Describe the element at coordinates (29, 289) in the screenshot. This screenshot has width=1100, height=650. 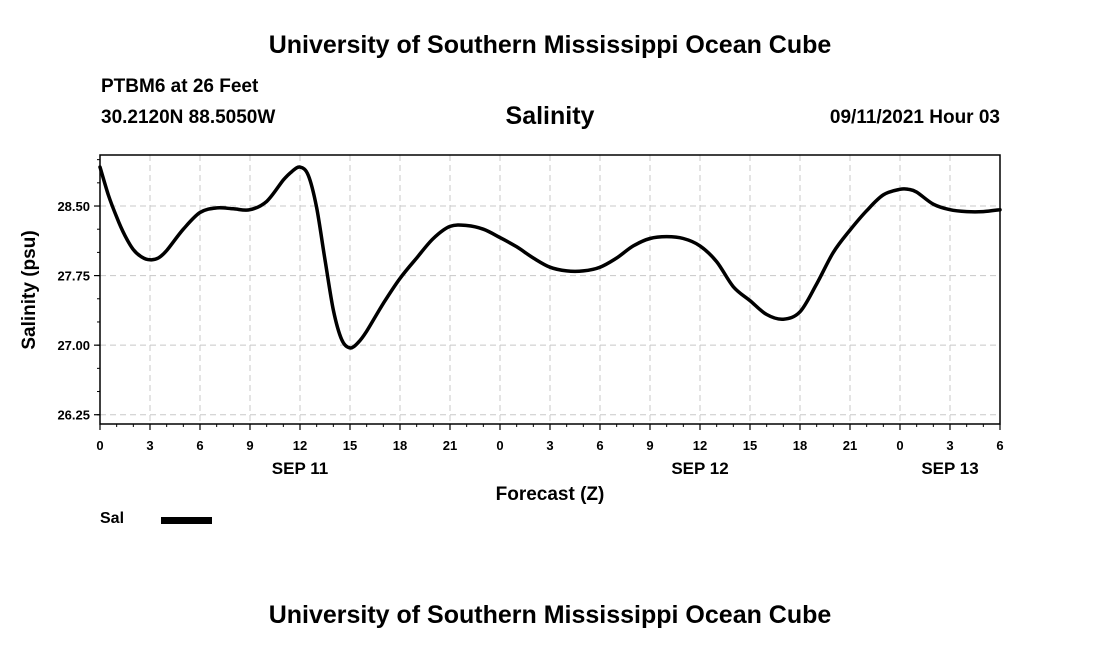
I see `y-axis-title: Salinity (psu)` at that location.